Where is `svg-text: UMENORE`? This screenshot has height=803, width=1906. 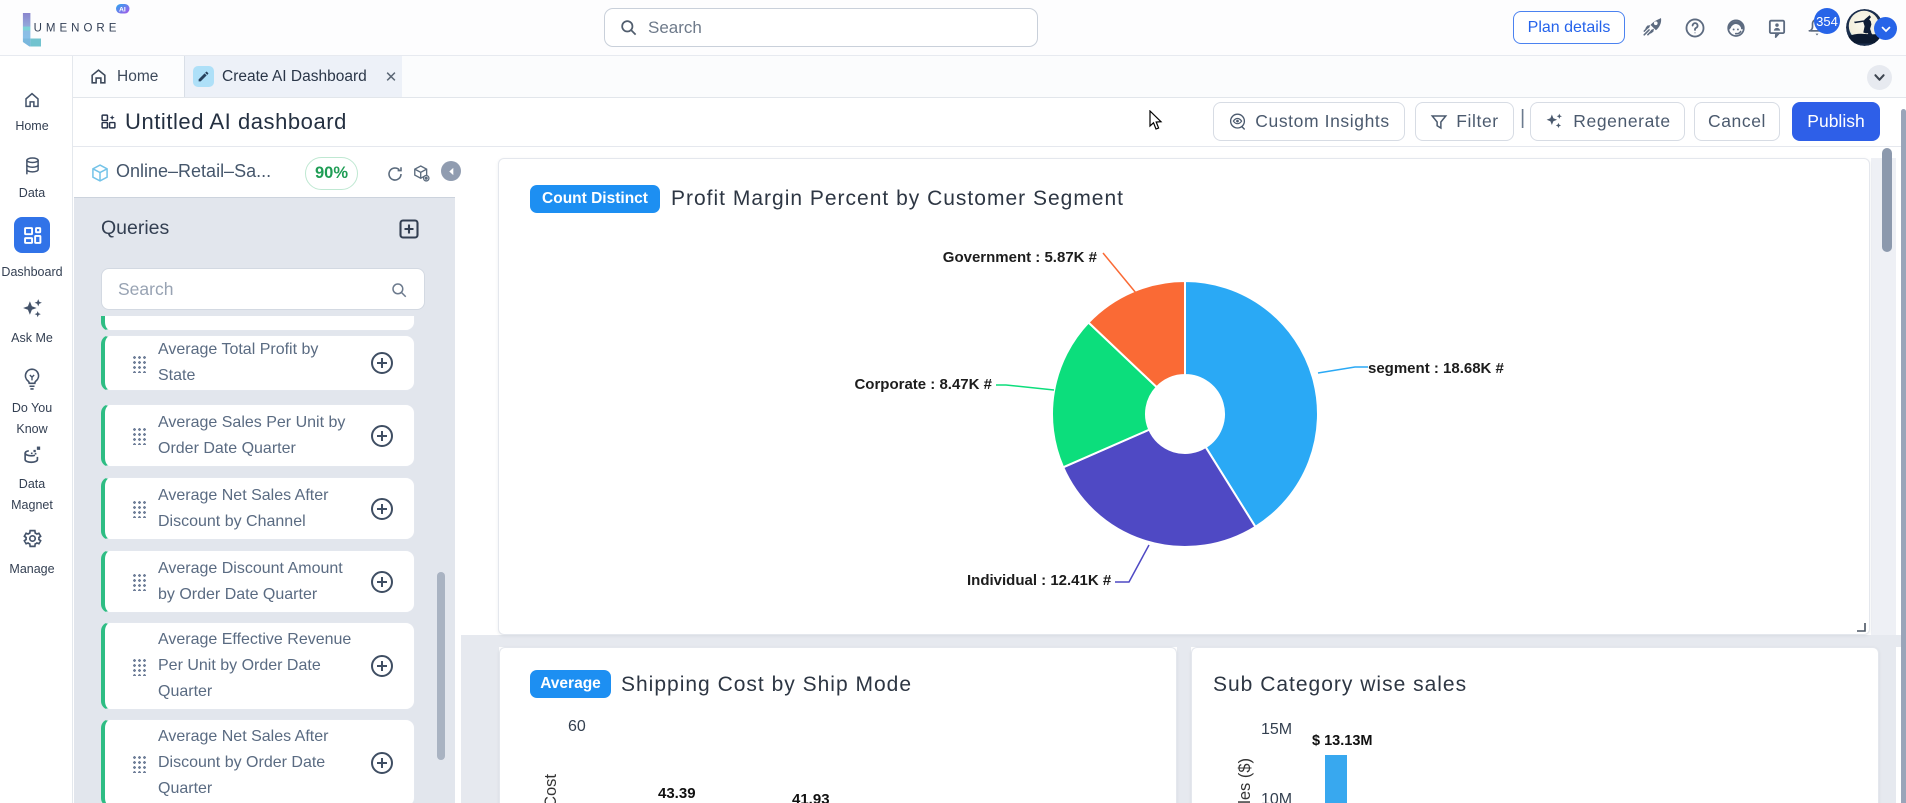 svg-text: UMENORE is located at coordinates (77, 29).